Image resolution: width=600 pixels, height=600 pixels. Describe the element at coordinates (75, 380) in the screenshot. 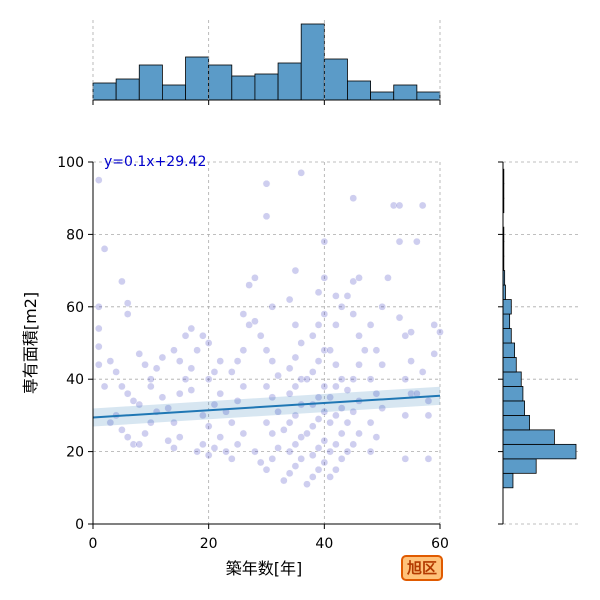

I see `y-tick-label: 40` at that location.